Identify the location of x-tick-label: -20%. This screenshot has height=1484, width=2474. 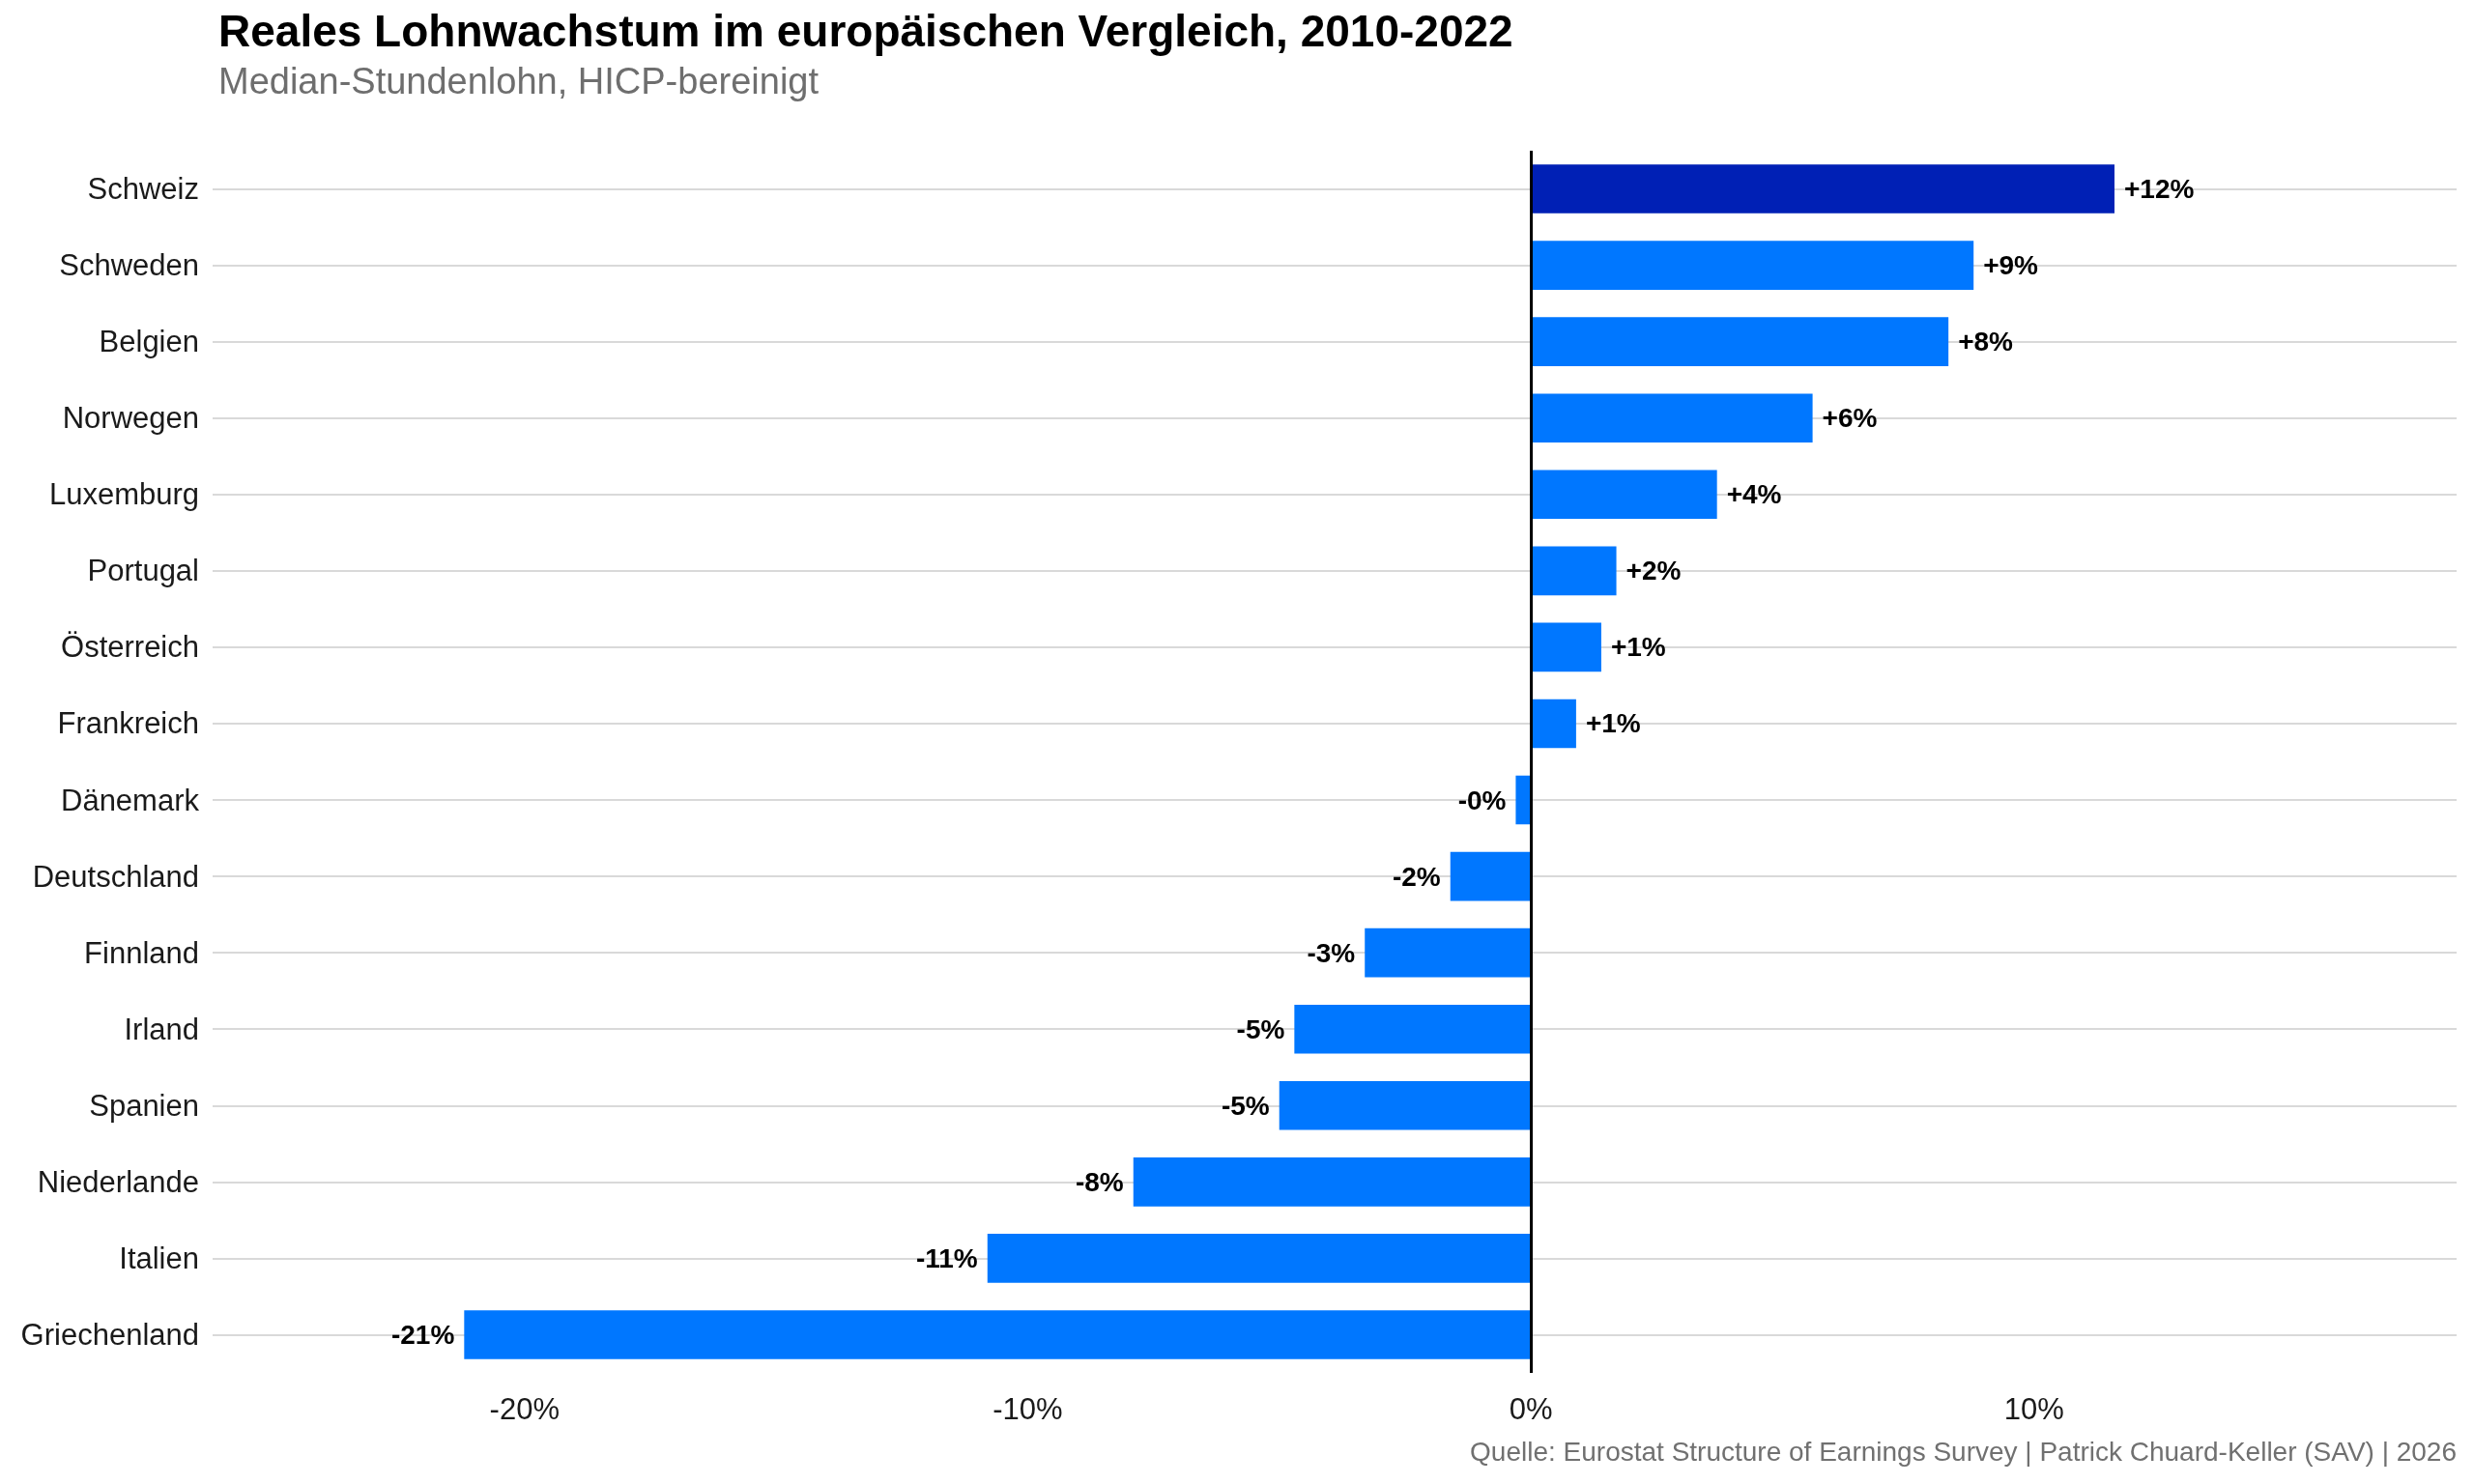
(524, 1409).